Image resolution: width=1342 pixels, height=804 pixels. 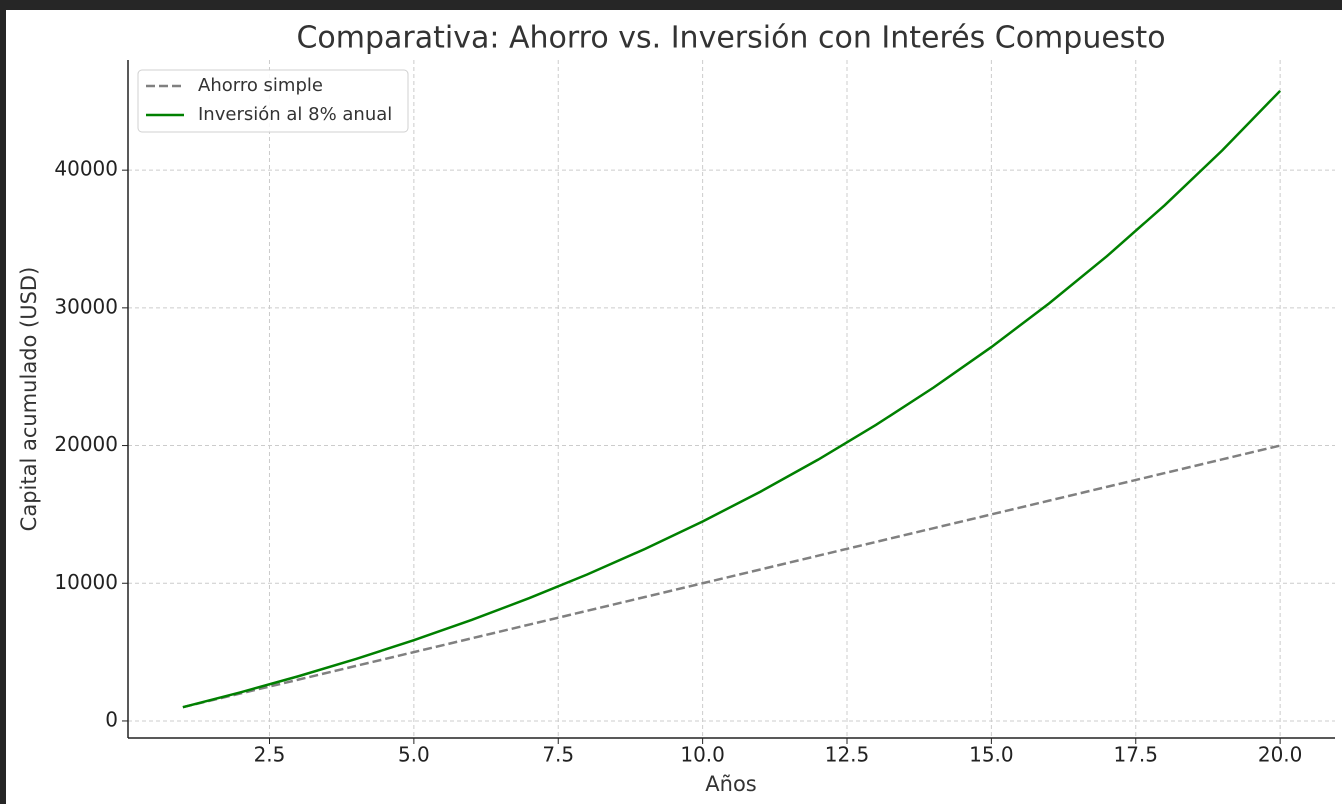 I want to click on x-tick-label: 17.5, so click(x=1135, y=755).